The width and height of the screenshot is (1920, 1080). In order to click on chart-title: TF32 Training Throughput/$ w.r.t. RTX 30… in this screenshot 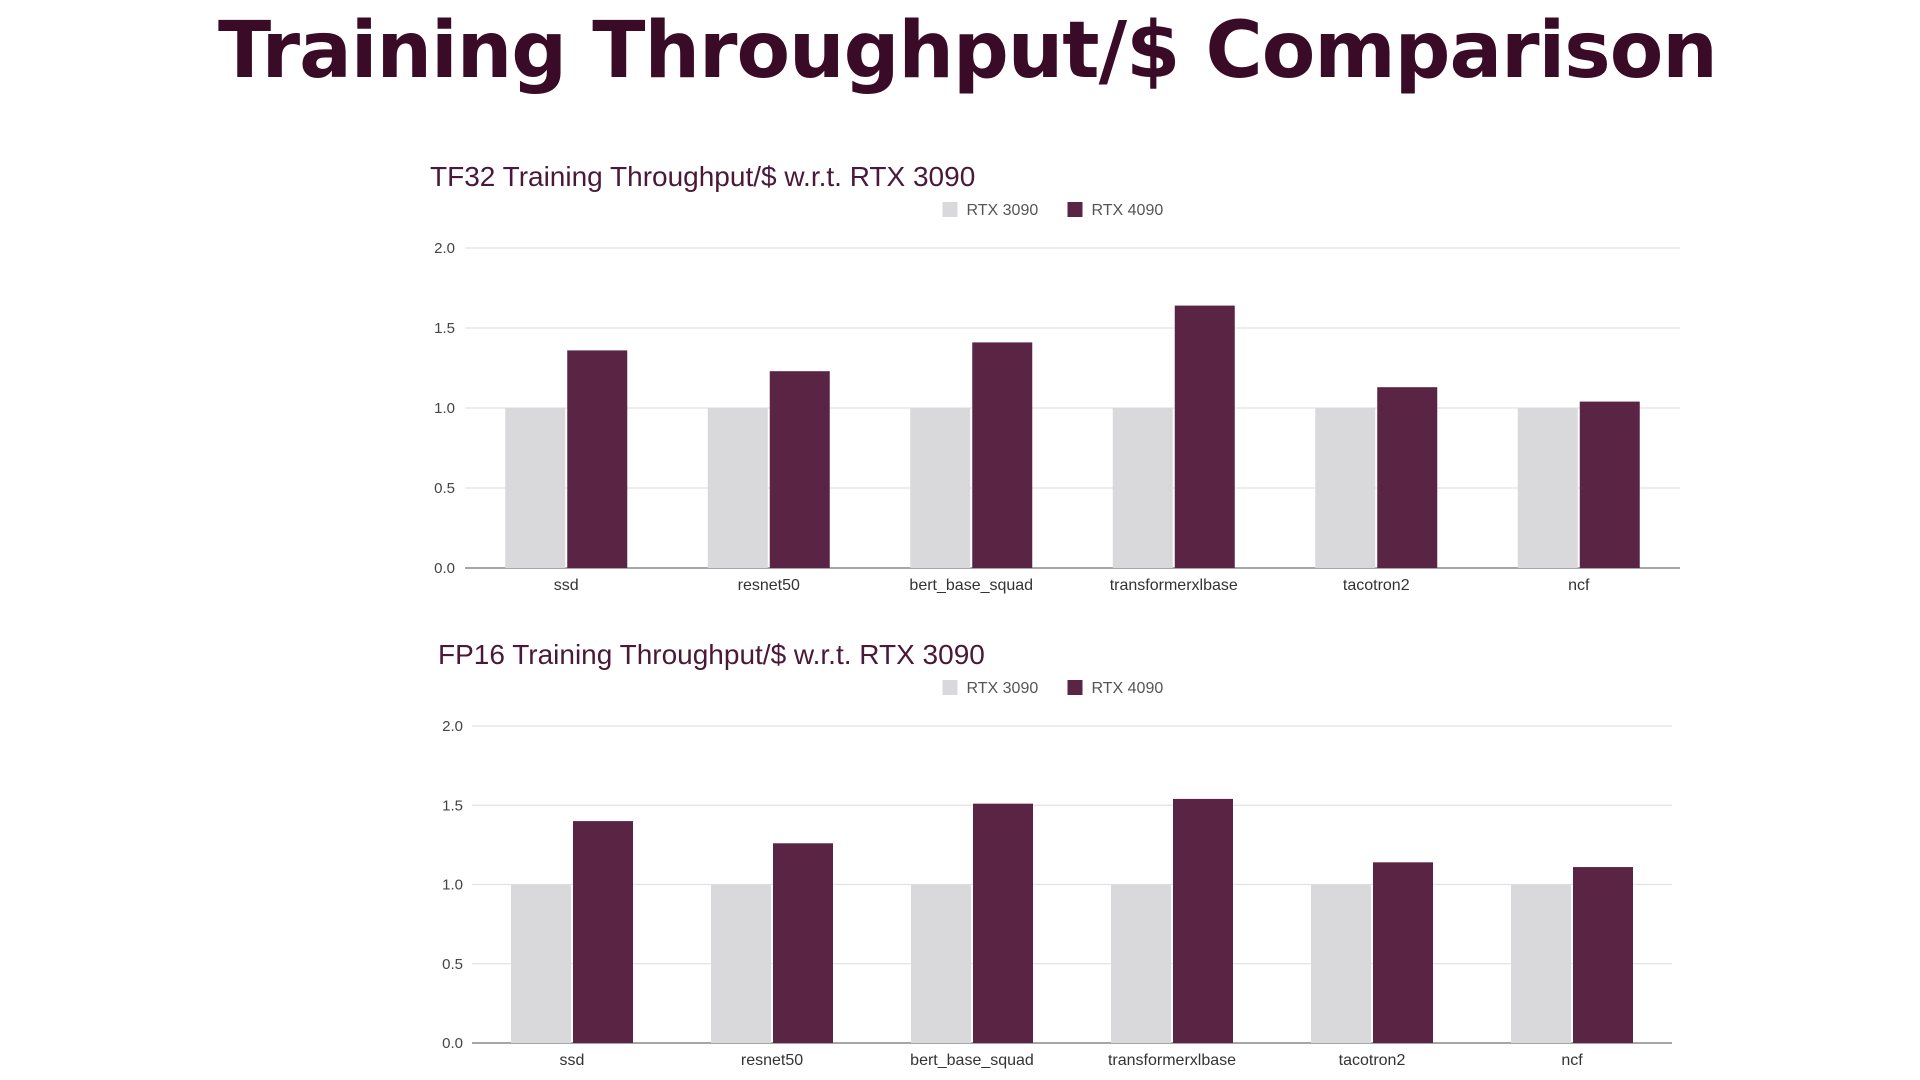, I will do `click(702, 176)`.